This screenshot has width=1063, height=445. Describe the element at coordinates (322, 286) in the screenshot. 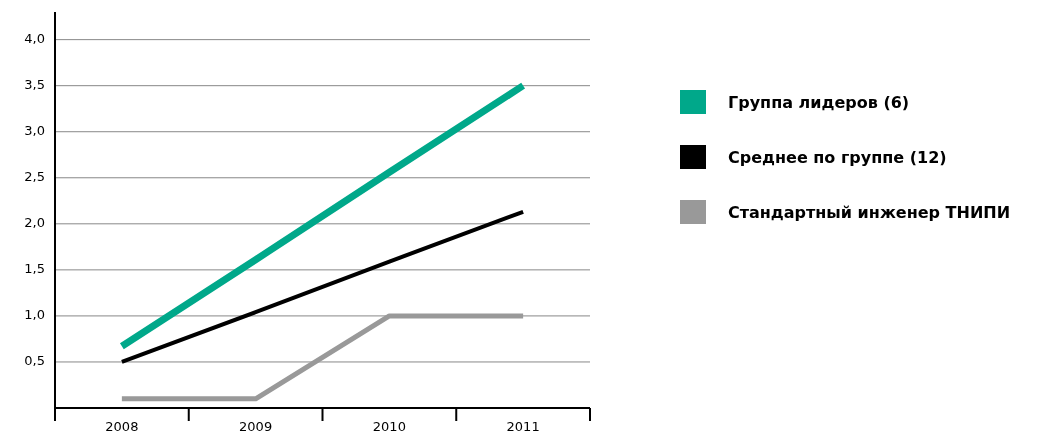

I see `line-series` at that location.